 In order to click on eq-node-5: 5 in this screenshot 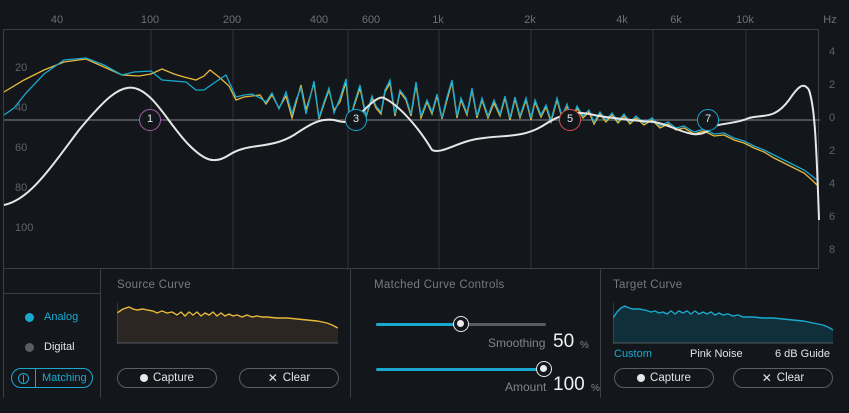, I will do `click(570, 120)`.